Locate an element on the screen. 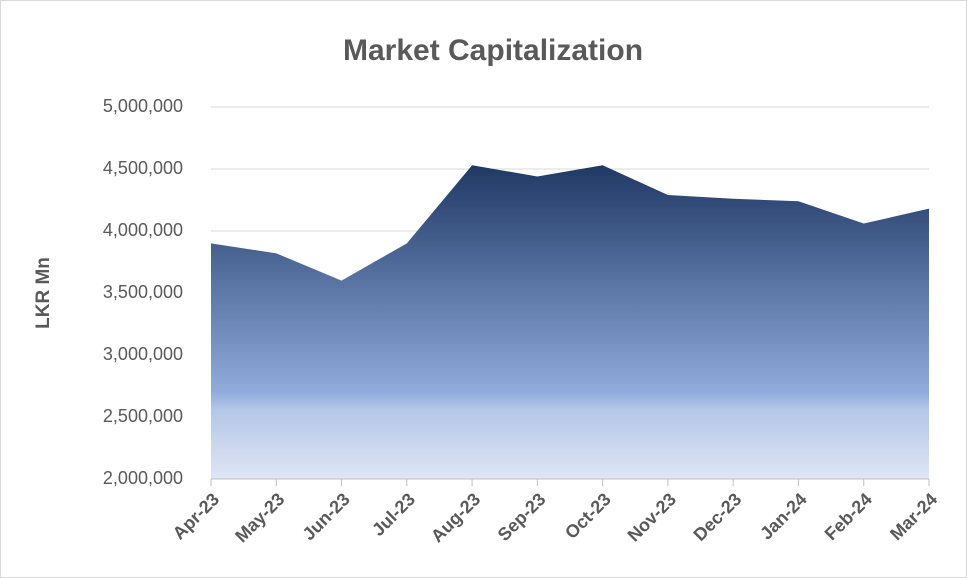  y-tick-label: 5,000,000 is located at coordinates (143, 106).